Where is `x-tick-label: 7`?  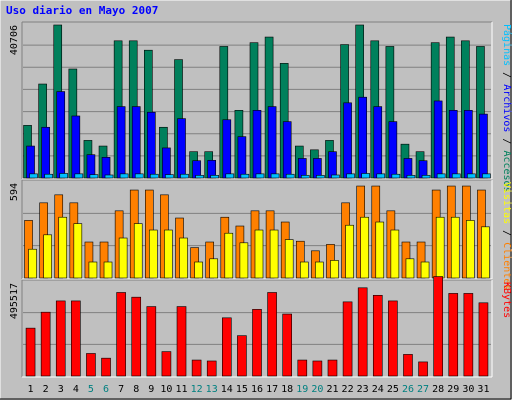
x-tick-label: 7 is located at coordinates (121, 389).